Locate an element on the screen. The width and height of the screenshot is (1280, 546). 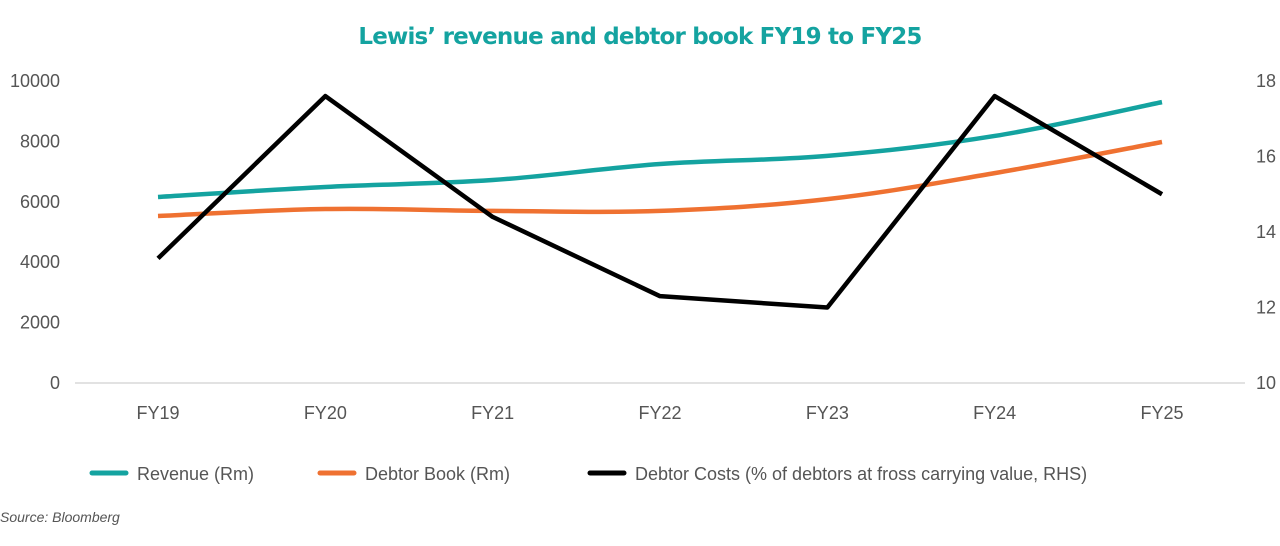
left-tick-label: 8000 is located at coordinates (40, 141).